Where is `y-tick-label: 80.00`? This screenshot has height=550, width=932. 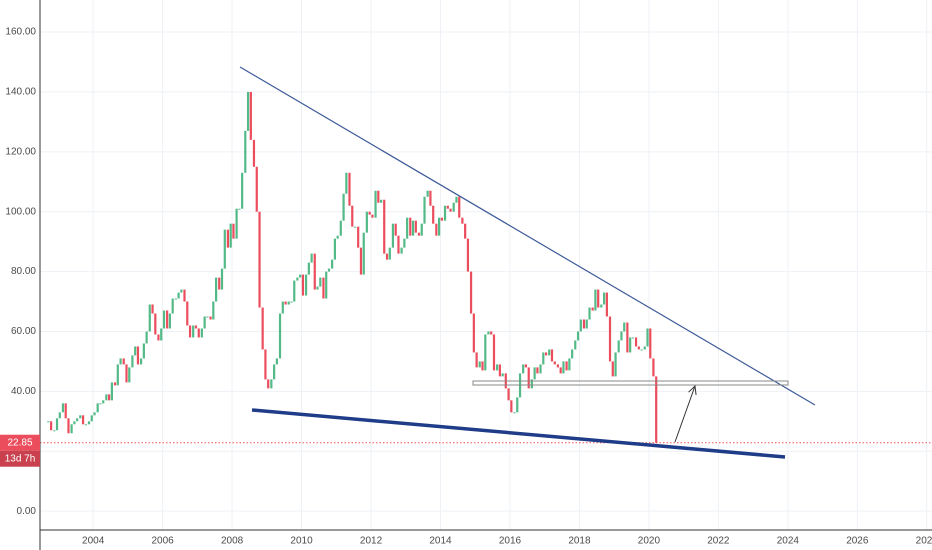
y-tick-label: 80.00 is located at coordinates (23, 271).